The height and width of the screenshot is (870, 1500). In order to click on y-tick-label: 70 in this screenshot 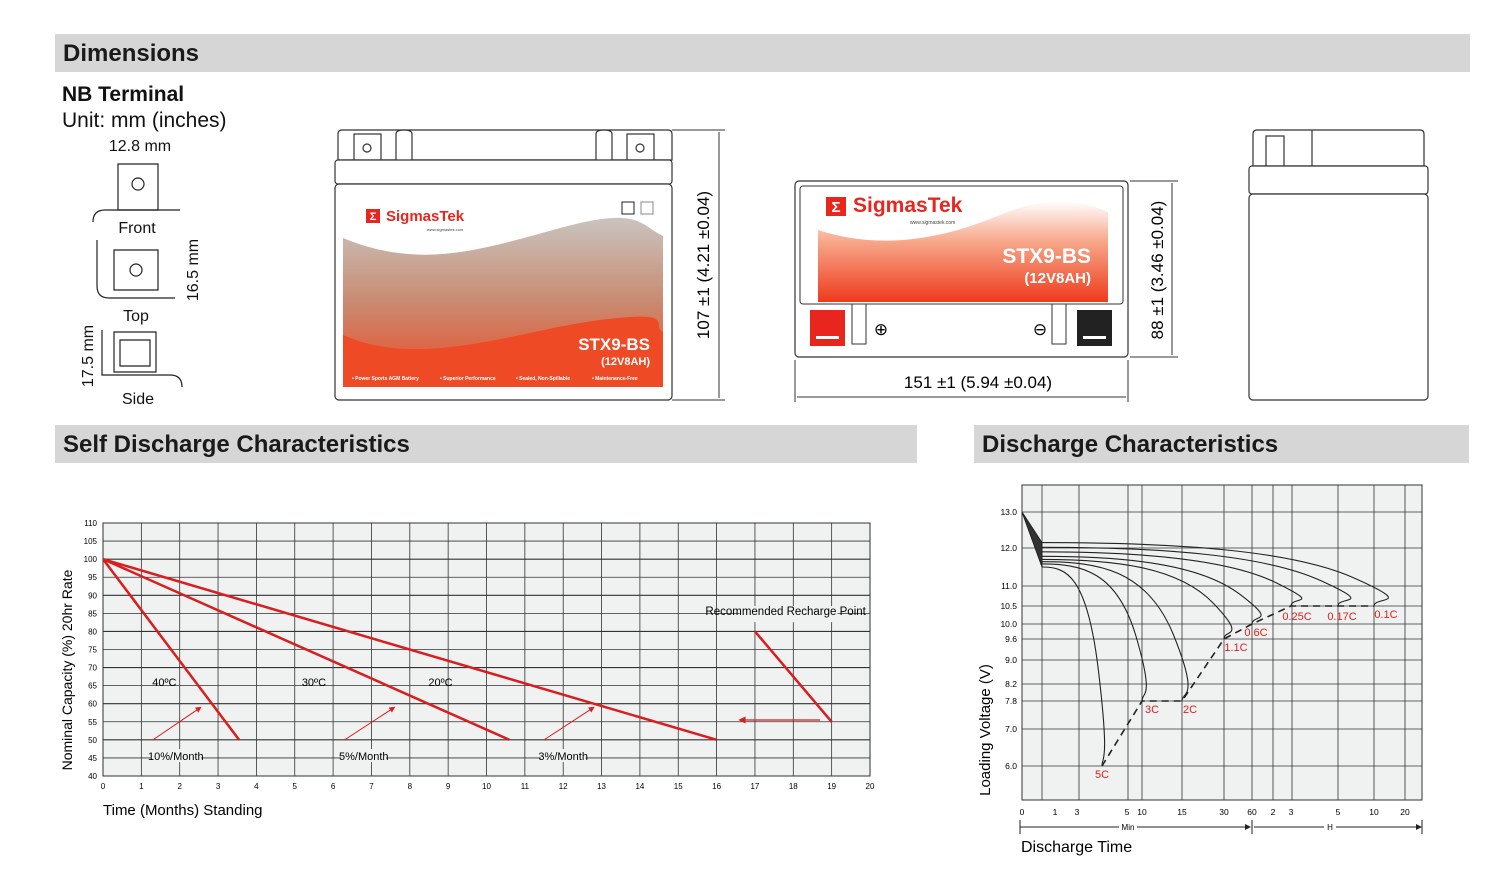, I will do `click(92, 668)`.